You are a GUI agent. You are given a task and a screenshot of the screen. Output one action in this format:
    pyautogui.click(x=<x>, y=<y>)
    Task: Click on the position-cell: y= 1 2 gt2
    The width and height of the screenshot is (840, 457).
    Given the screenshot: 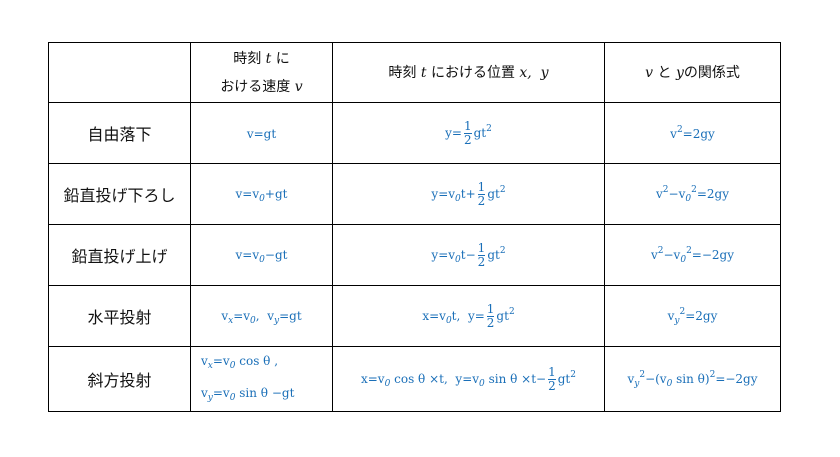 What is the action you would take?
    pyautogui.click(x=468, y=133)
    